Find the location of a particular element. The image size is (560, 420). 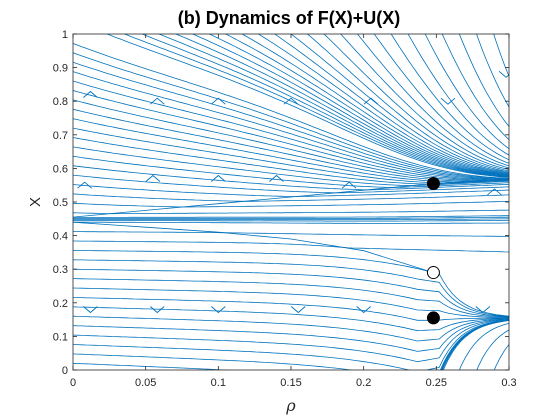

y-tick-label: 0 is located at coordinates (65, 371).